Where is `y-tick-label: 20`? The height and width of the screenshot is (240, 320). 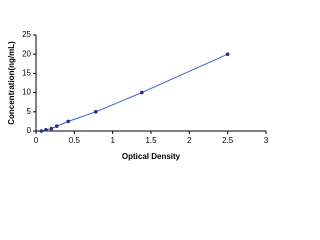 y-tick-label: 20 is located at coordinates (26, 53).